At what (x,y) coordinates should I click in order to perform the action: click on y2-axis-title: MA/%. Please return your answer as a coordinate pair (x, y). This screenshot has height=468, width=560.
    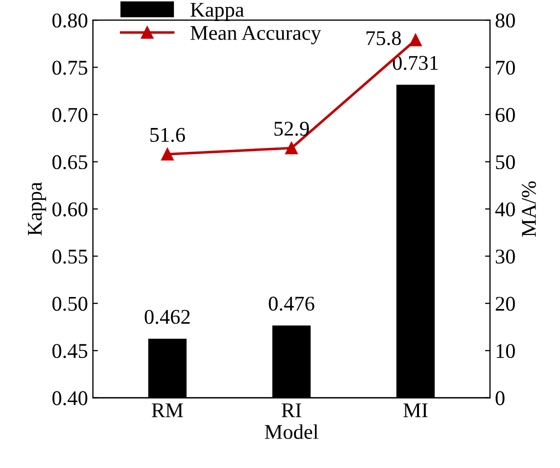
    Looking at the image, I should click on (529, 209).